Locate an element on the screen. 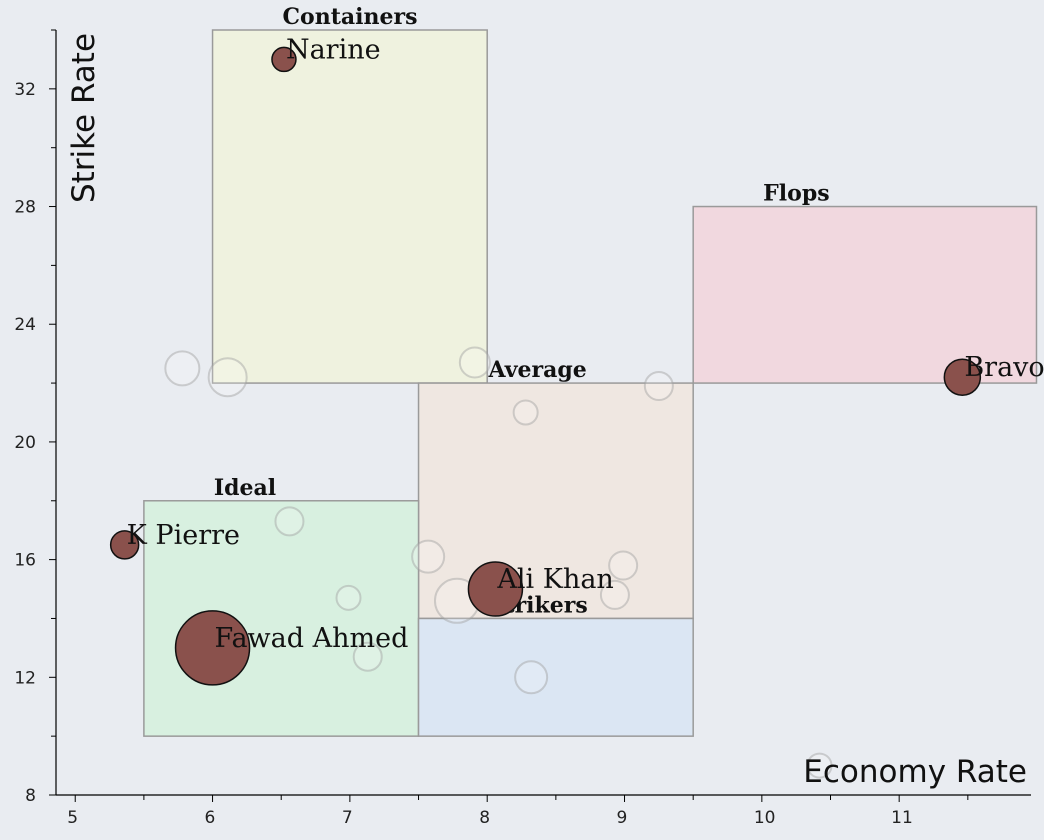 The width and height of the screenshot is (1044, 840). y-tick-label: 24 is located at coordinates (25, 325).